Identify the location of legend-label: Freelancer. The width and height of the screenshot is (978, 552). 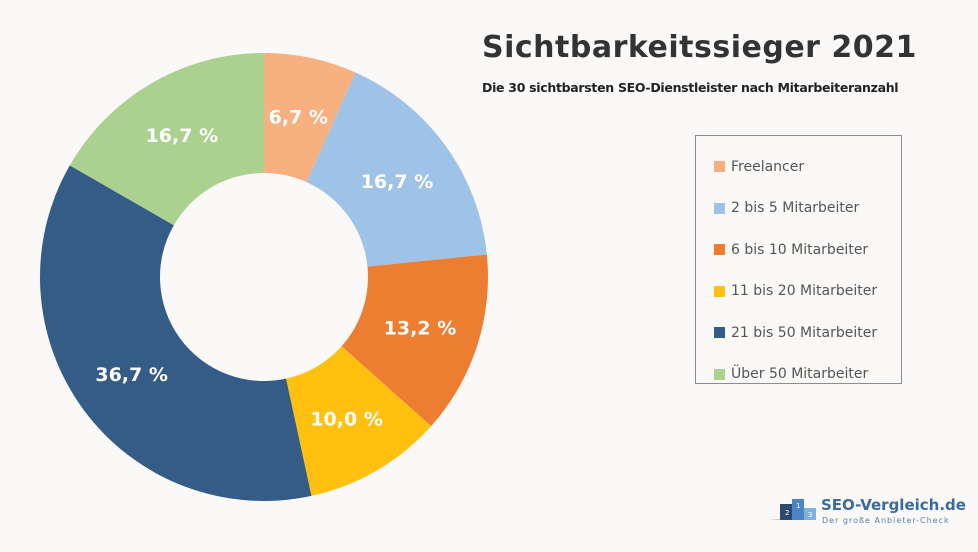
(768, 166).